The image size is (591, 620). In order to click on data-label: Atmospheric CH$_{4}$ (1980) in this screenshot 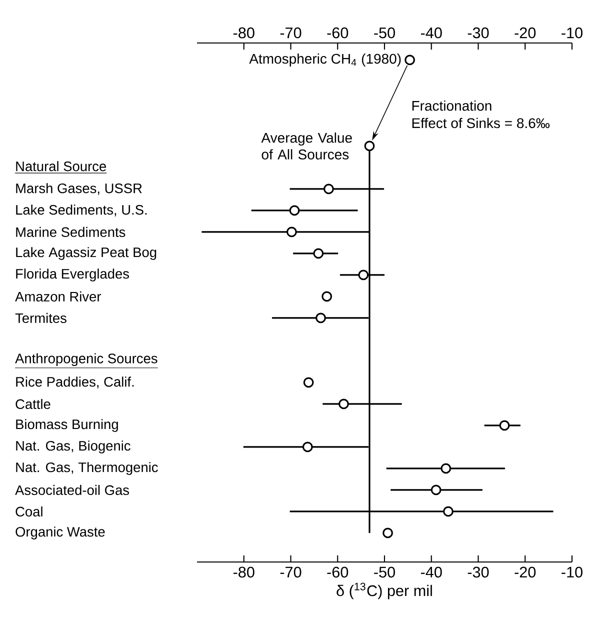, I will do `click(325, 59)`.